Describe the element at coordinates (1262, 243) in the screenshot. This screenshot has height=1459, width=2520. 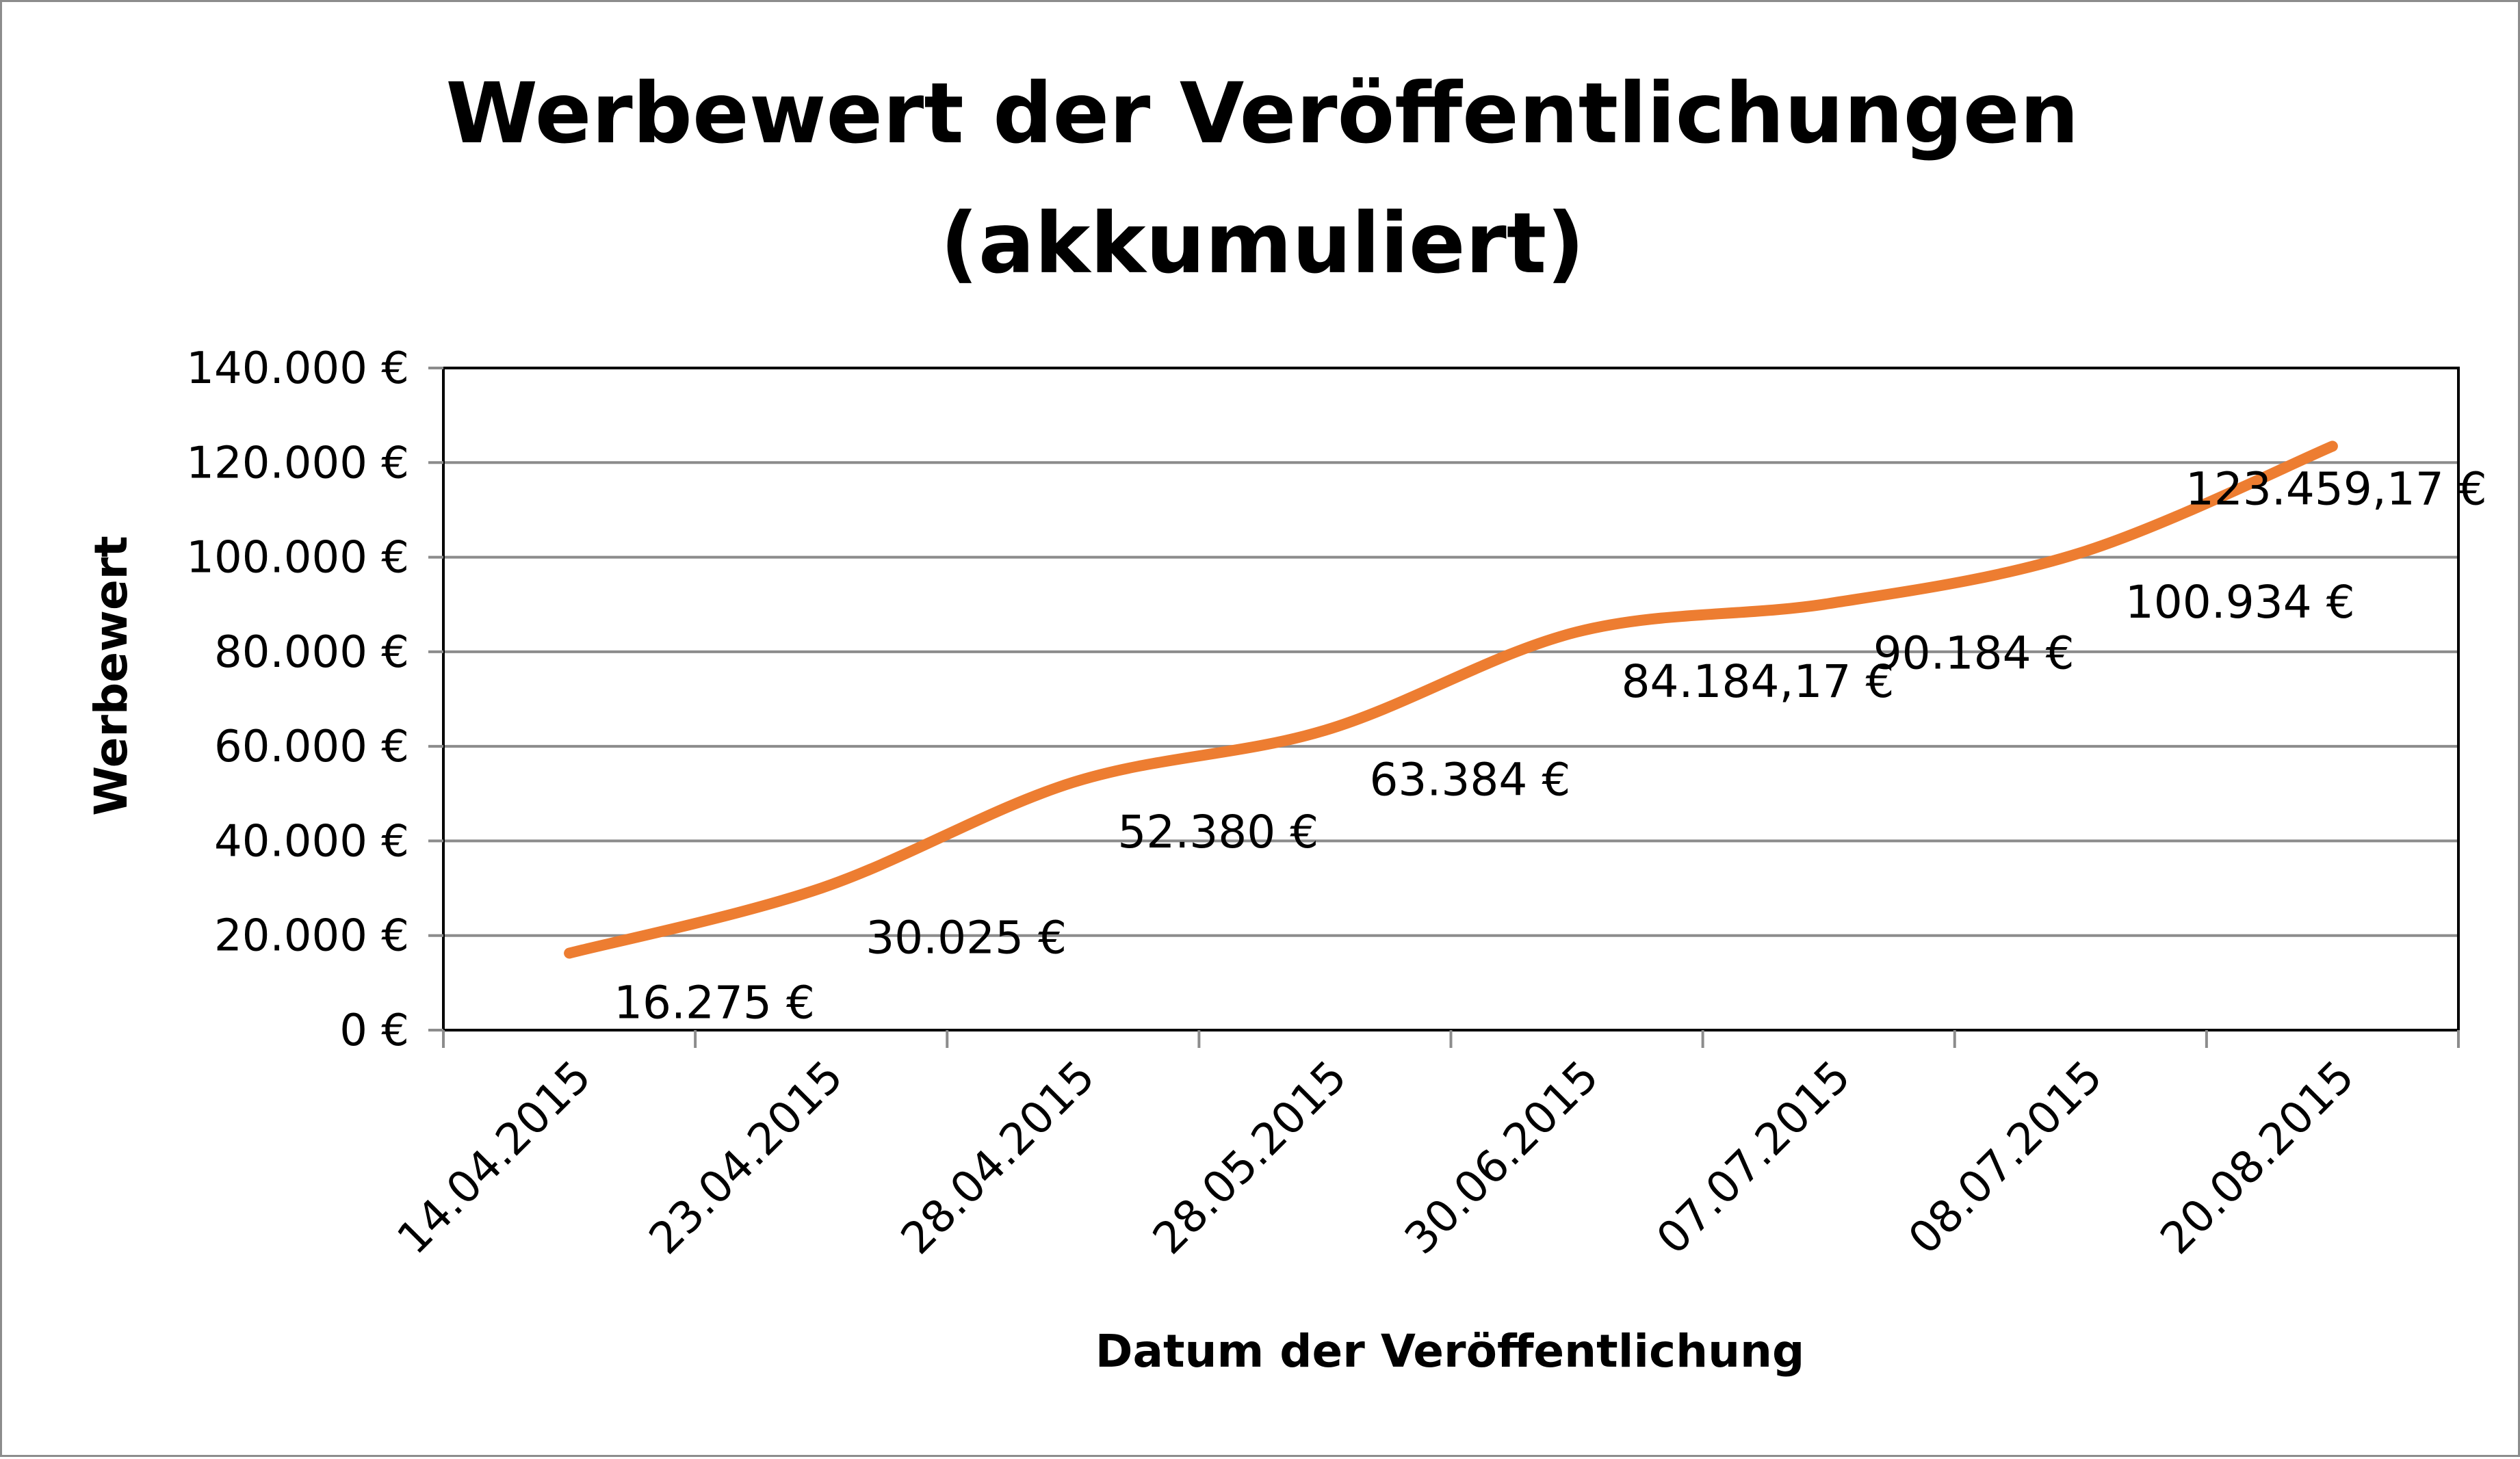
I see `chart-title-line-2: (akkumuliert)` at that location.